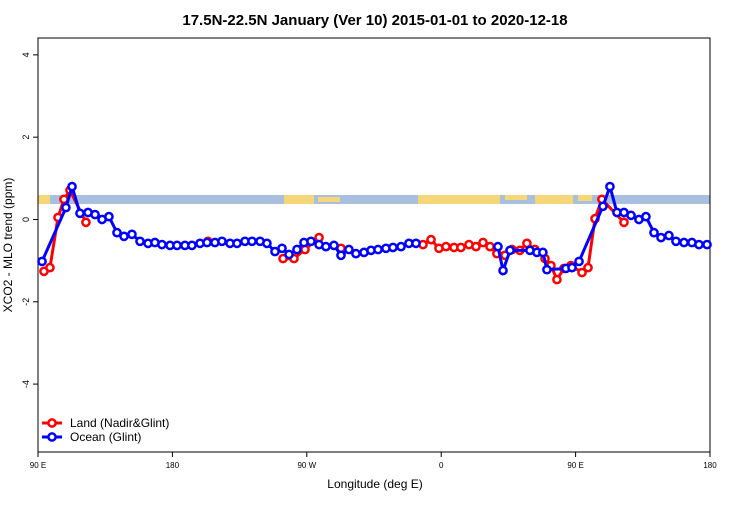 This screenshot has height=505, width=750. What do you see at coordinates (441, 465) in the screenshot?
I see `x-tick-label: 0` at bounding box center [441, 465].